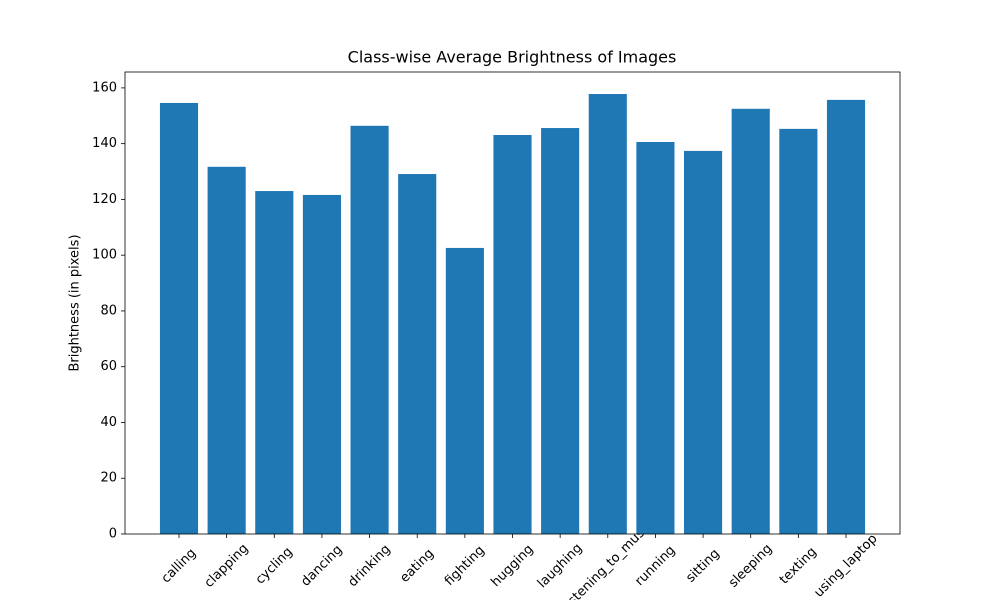  I want to click on chart-title: Class-wise Average Brightness of Images, so click(512, 57).